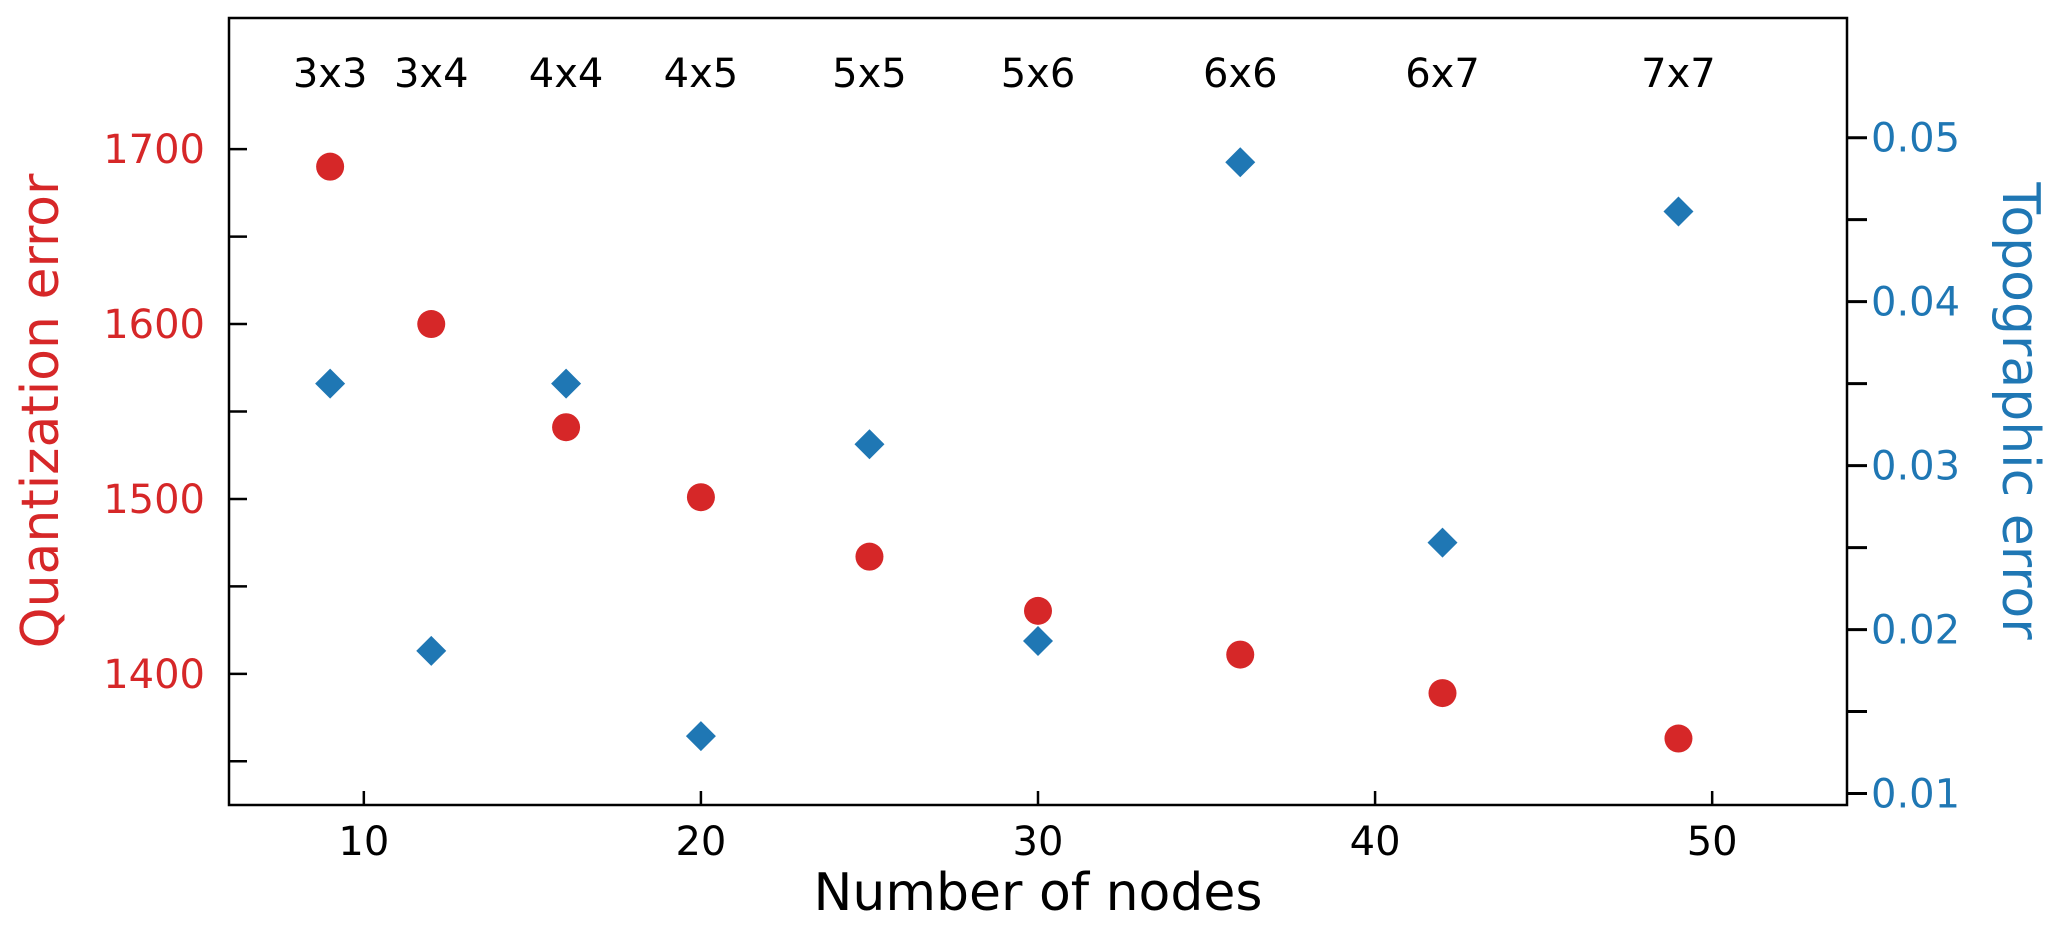  I want to click on grid-size-label: 5x6, so click(1038, 74).